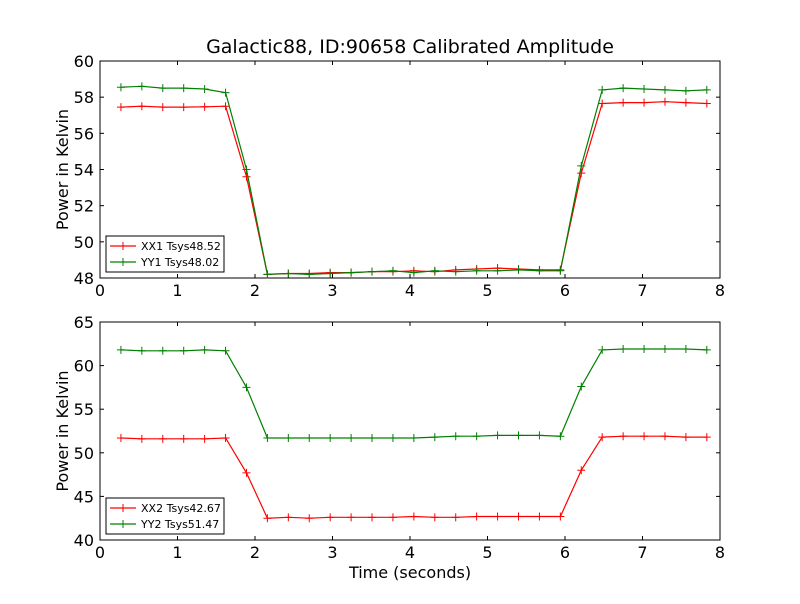  I want to click on y-tick-label: 45, so click(84, 496).